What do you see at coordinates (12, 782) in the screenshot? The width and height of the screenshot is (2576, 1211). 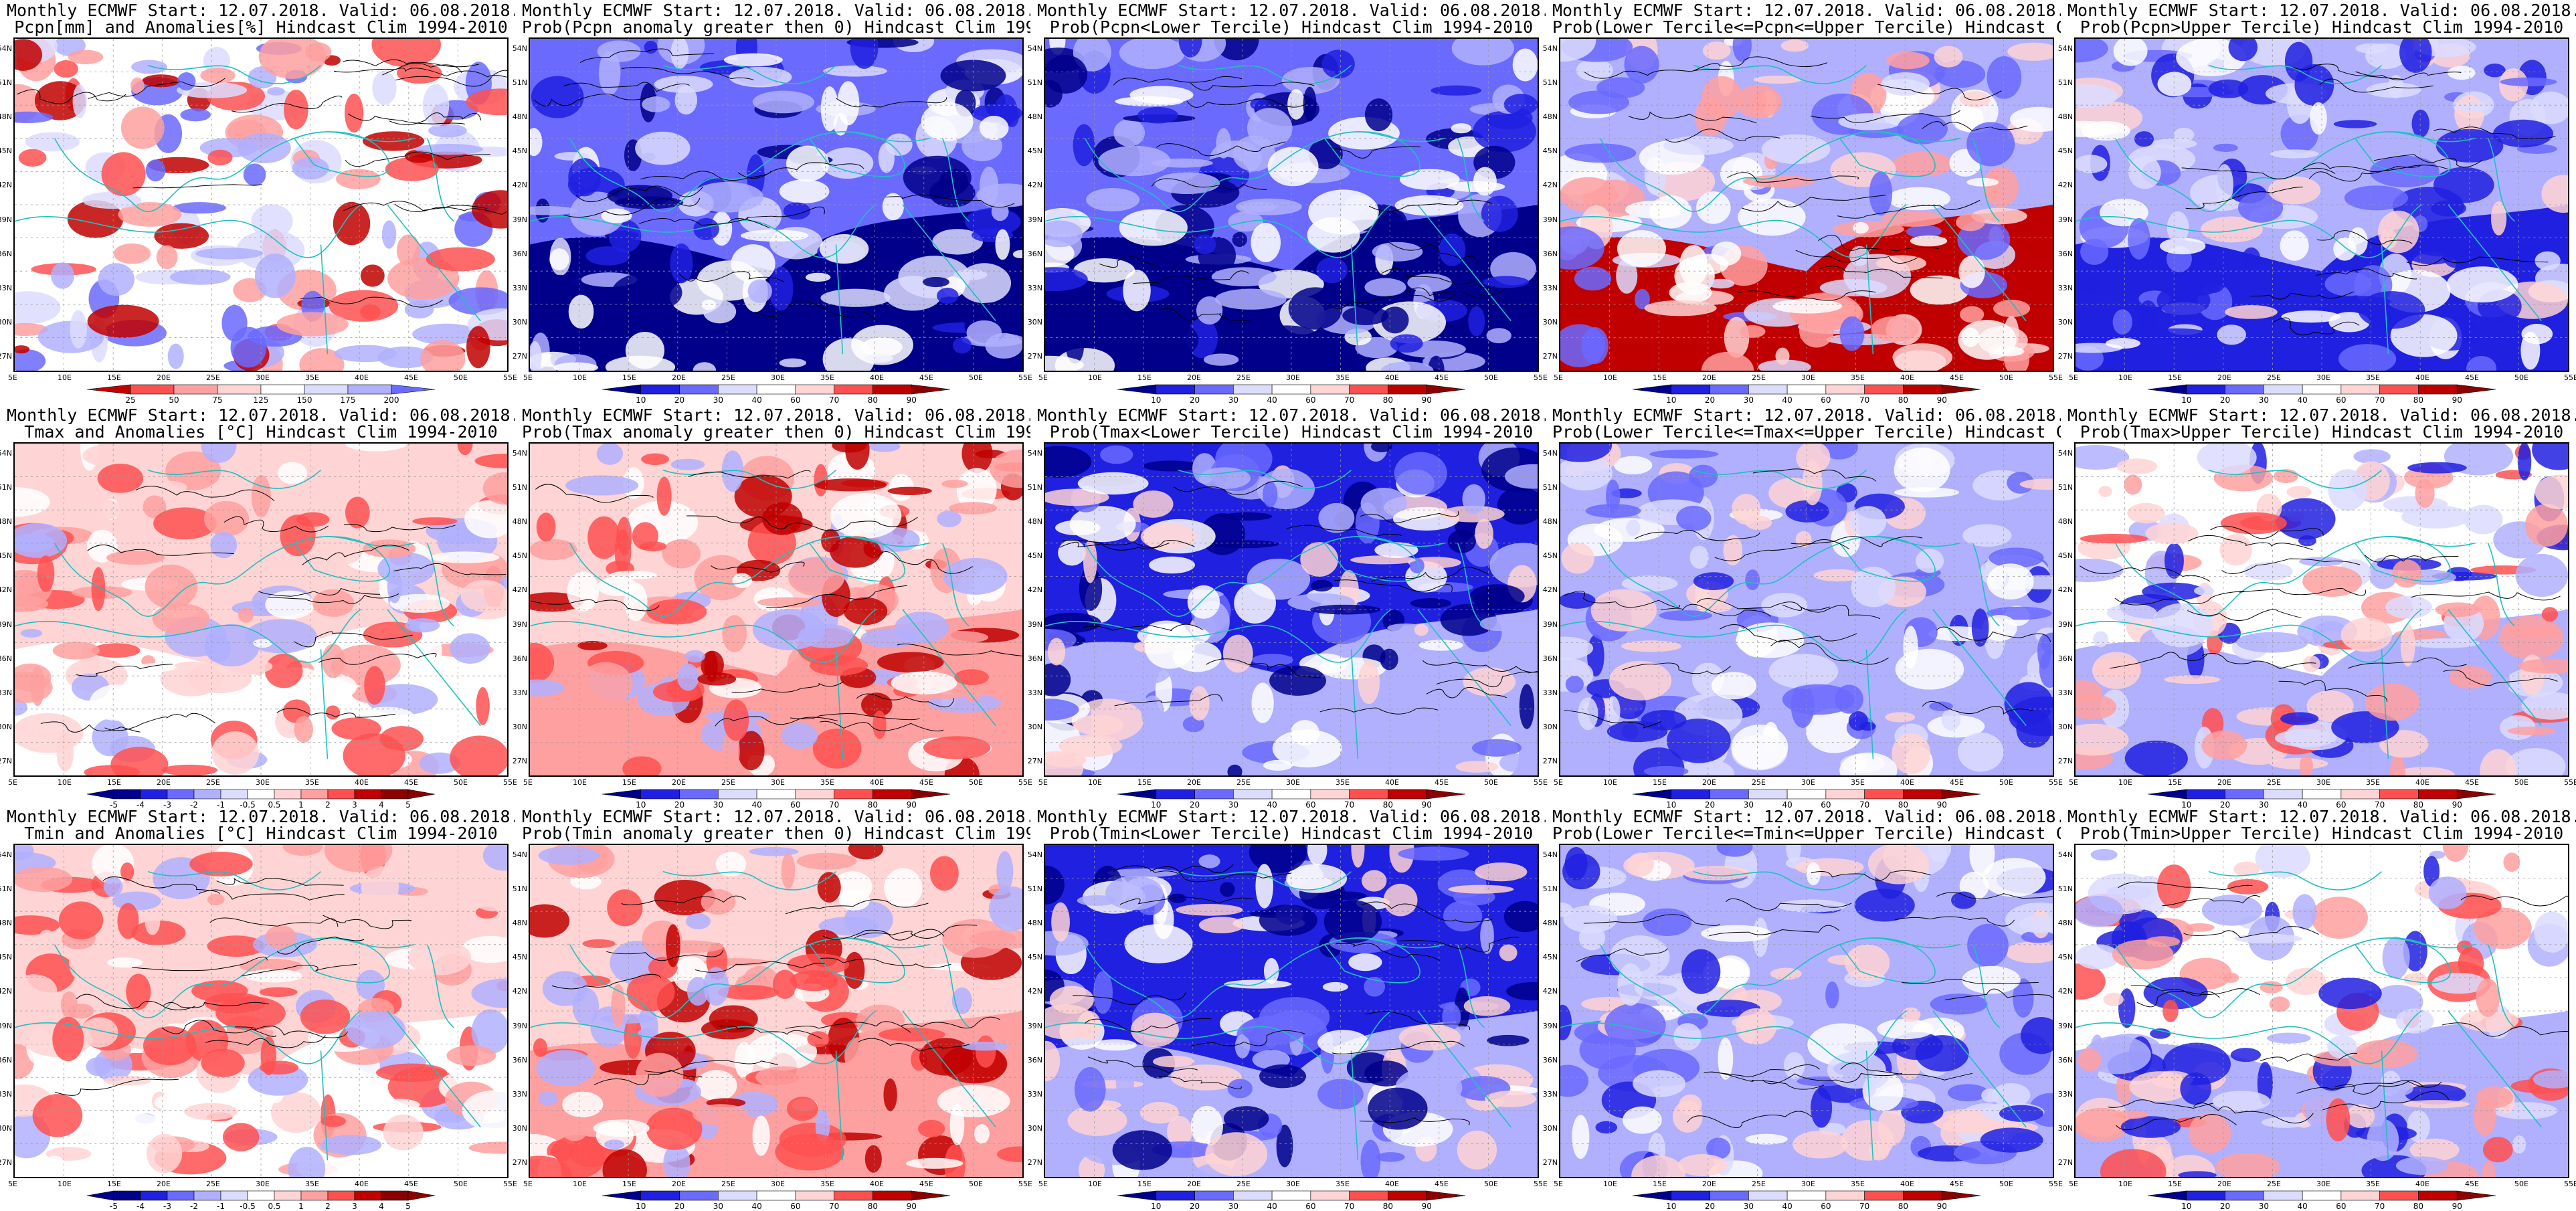 I see `longitude-label: 5E` at bounding box center [12, 782].